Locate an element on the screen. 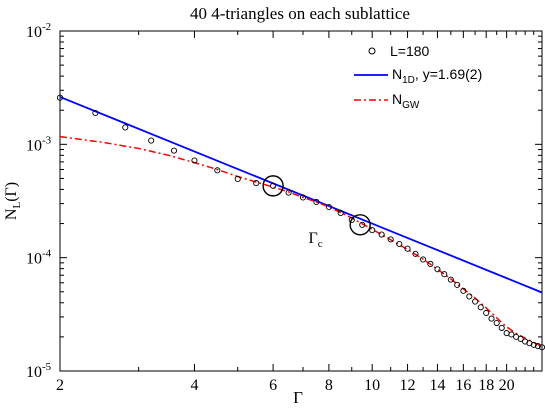 The width and height of the screenshot is (545, 413). y-tick-label: 10⁻³ is located at coordinates (39, 144).